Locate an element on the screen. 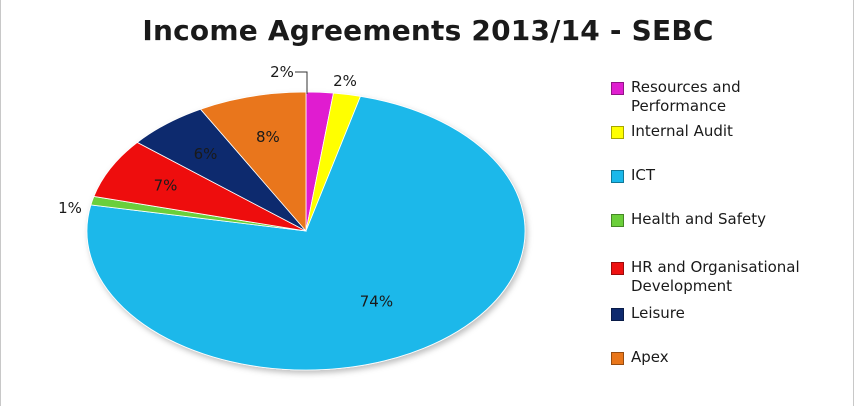  legend-label: HR and Organisational Development is located at coordinates (715, 276).